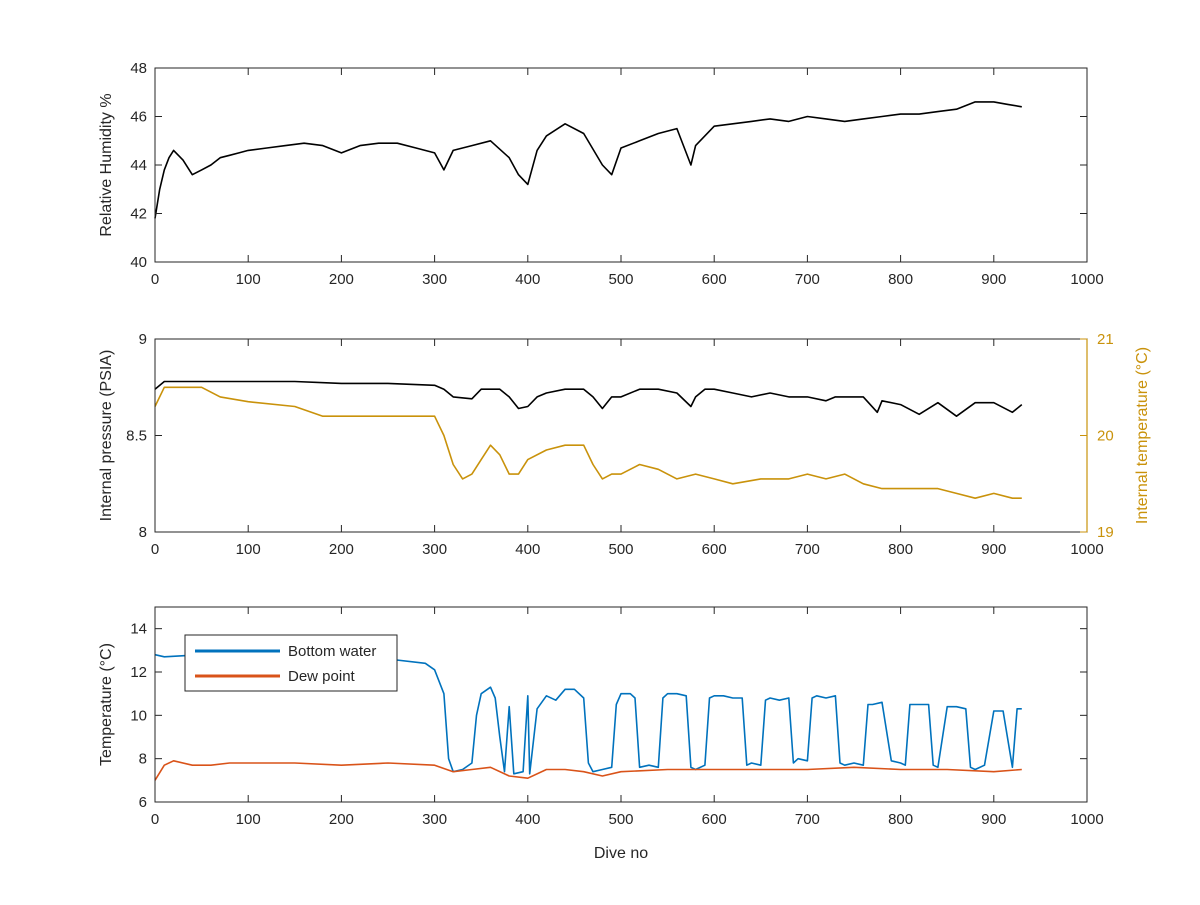 Image resolution: width=1200 pixels, height=905 pixels. I want to click on y-tick-label: 48, so click(138, 68).